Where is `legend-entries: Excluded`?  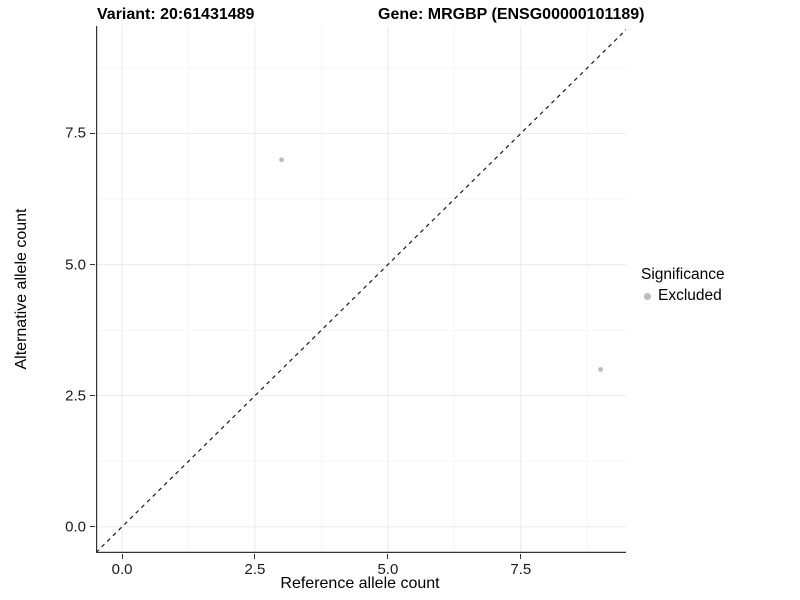 legend-entries: Excluded is located at coordinates (681, 296).